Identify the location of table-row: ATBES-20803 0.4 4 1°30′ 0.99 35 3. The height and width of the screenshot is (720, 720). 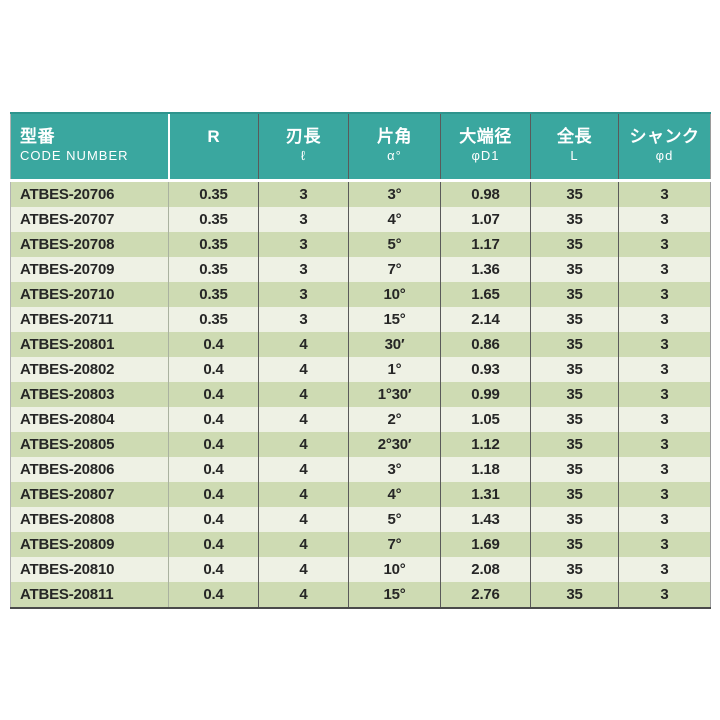
(360, 394).